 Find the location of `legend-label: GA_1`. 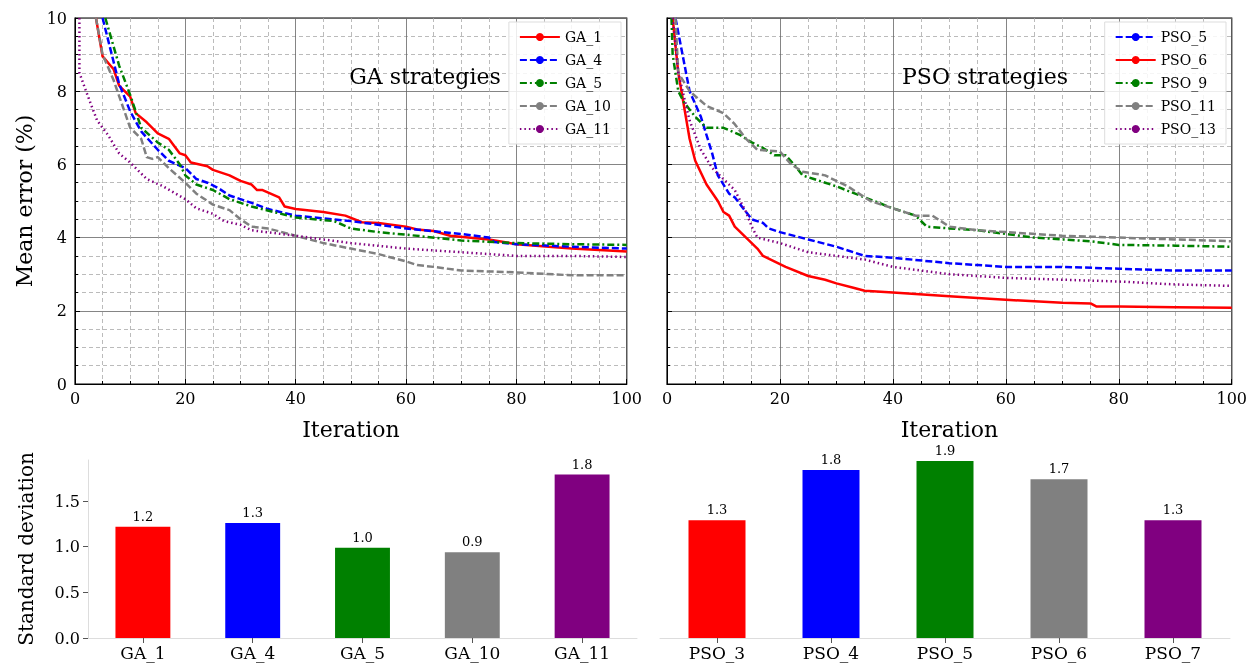

legend-label: GA_1 is located at coordinates (583, 37).